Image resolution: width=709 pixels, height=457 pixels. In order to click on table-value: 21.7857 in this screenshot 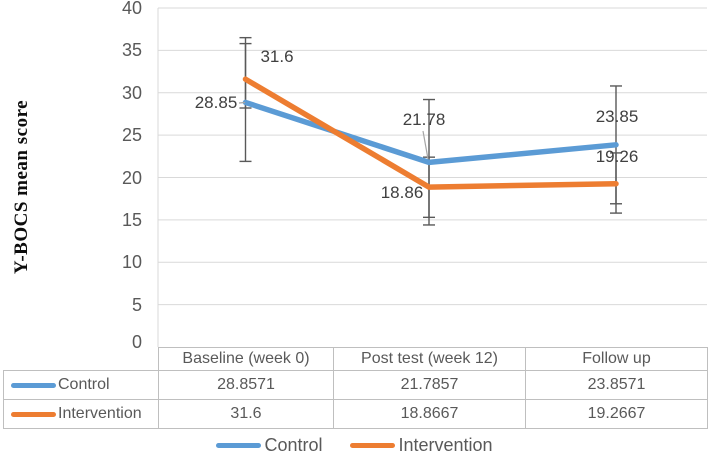, I will do `click(429, 385)`.